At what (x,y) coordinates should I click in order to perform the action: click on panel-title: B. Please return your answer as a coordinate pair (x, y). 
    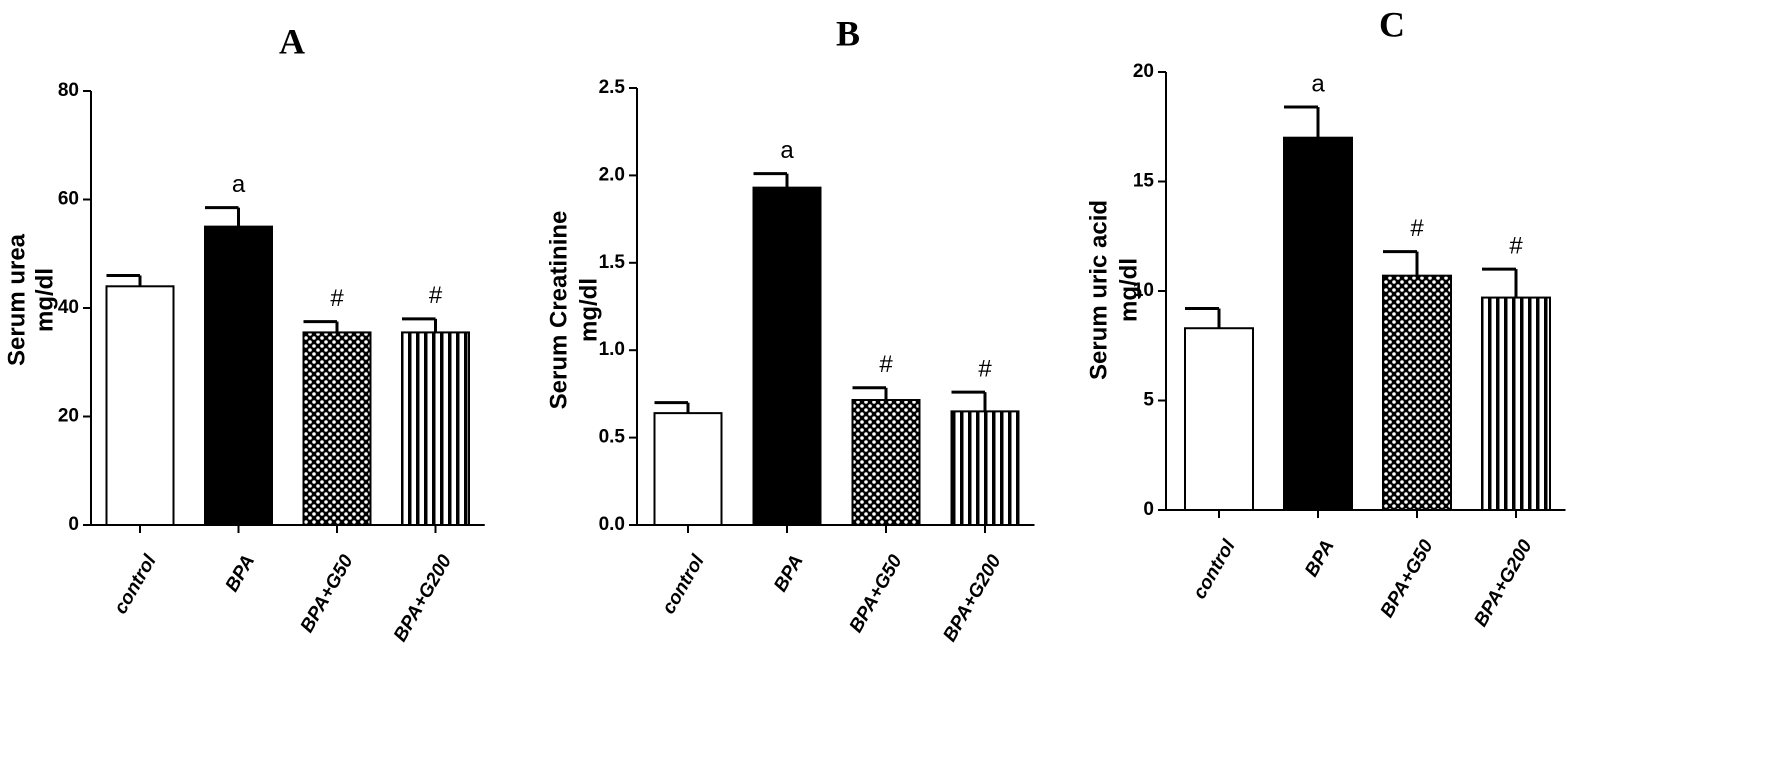
    Looking at the image, I should click on (848, 33).